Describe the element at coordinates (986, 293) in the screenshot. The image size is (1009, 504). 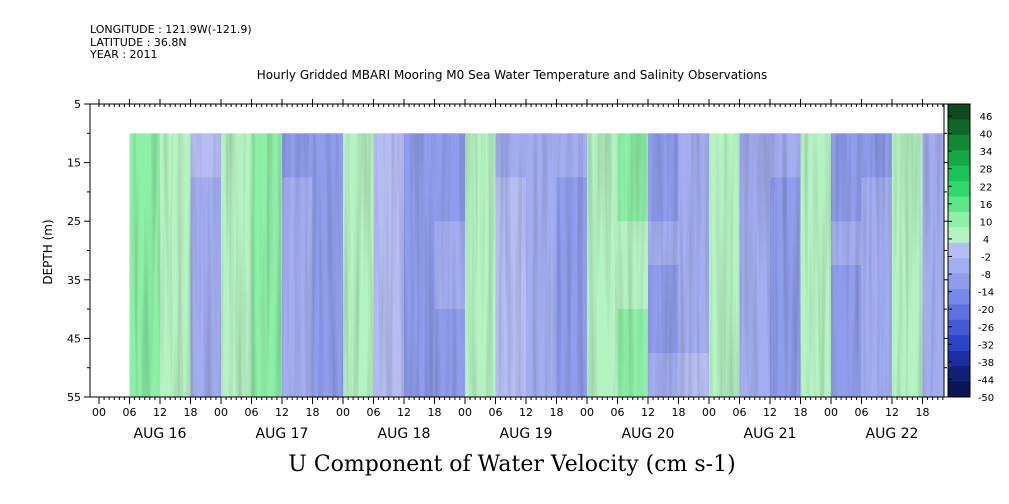
I see `colorbar-label: -14` at that location.